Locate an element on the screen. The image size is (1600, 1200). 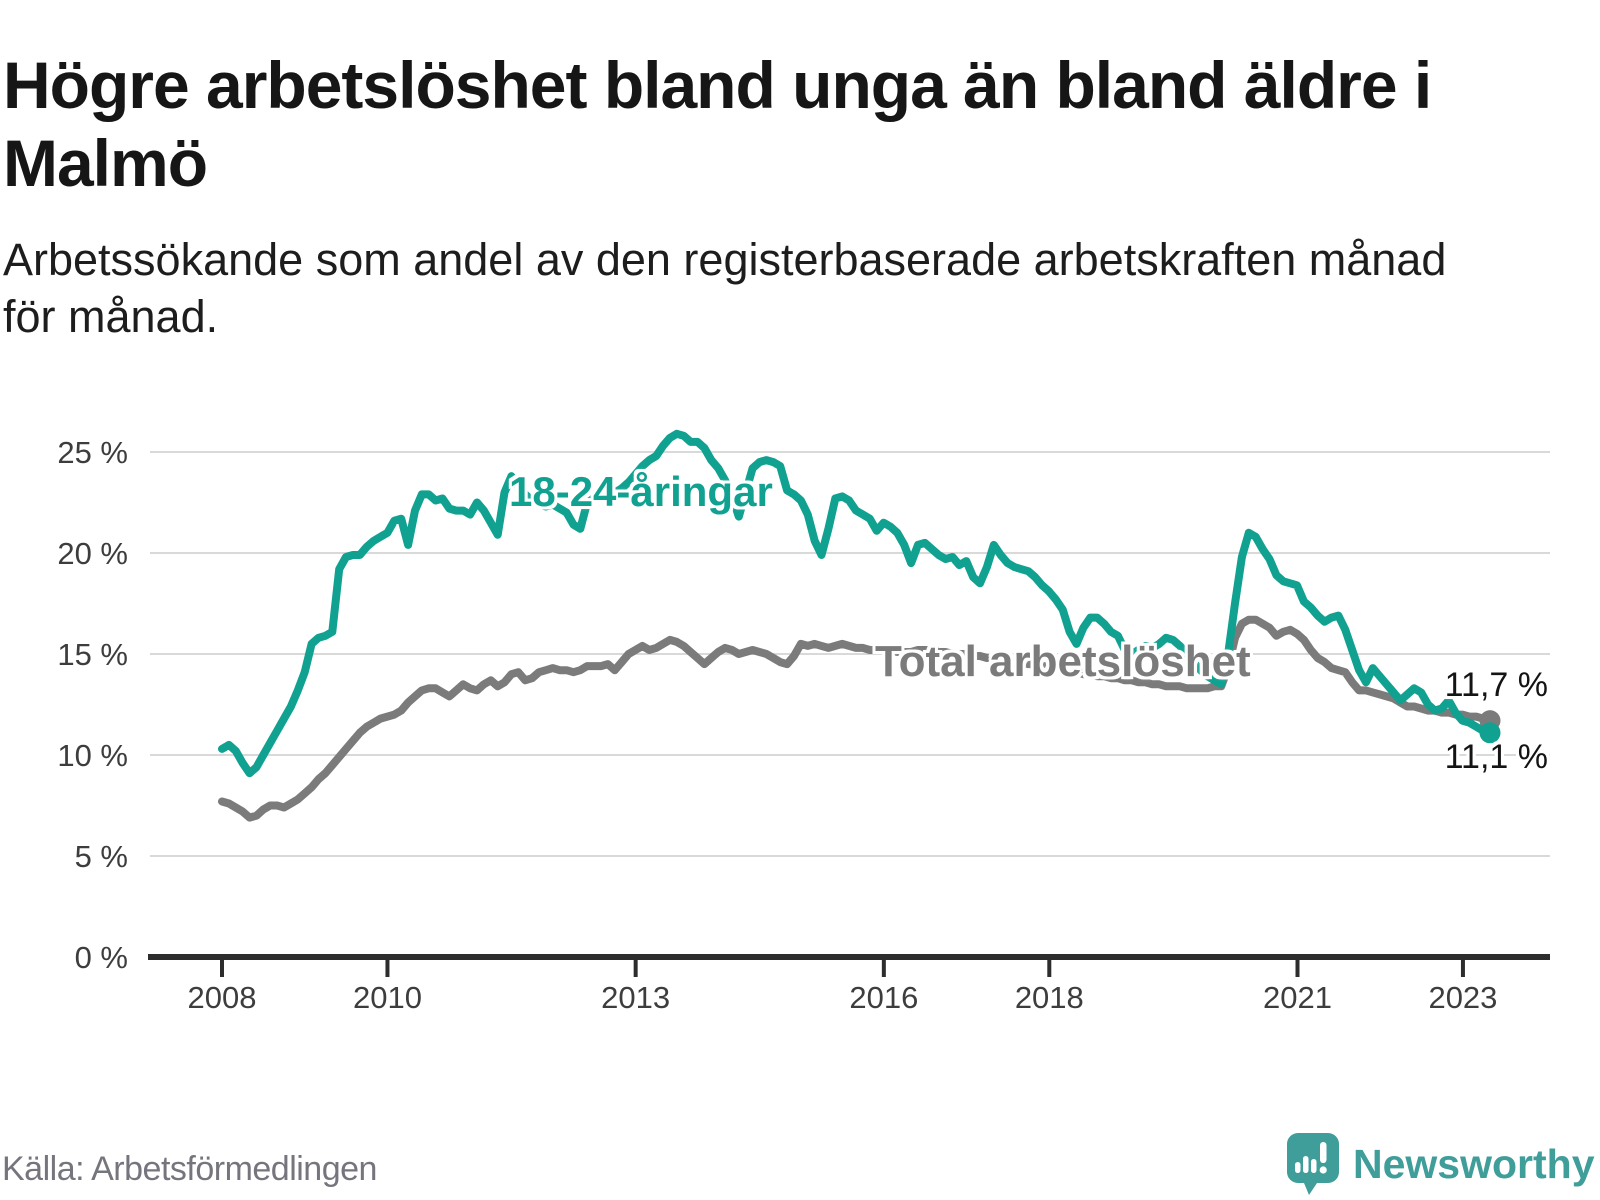
y-axis-label: 0 % is located at coordinates (101, 957).